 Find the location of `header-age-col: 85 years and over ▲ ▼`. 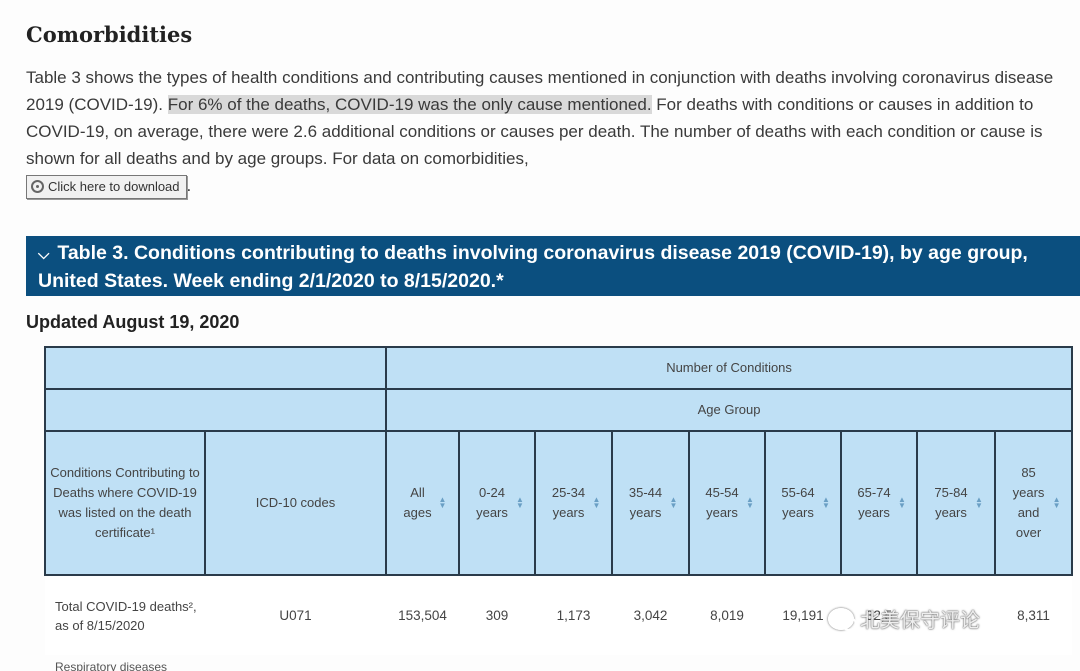

header-age-col: 85 years and over ▲ ▼ is located at coordinates (1033, 503).